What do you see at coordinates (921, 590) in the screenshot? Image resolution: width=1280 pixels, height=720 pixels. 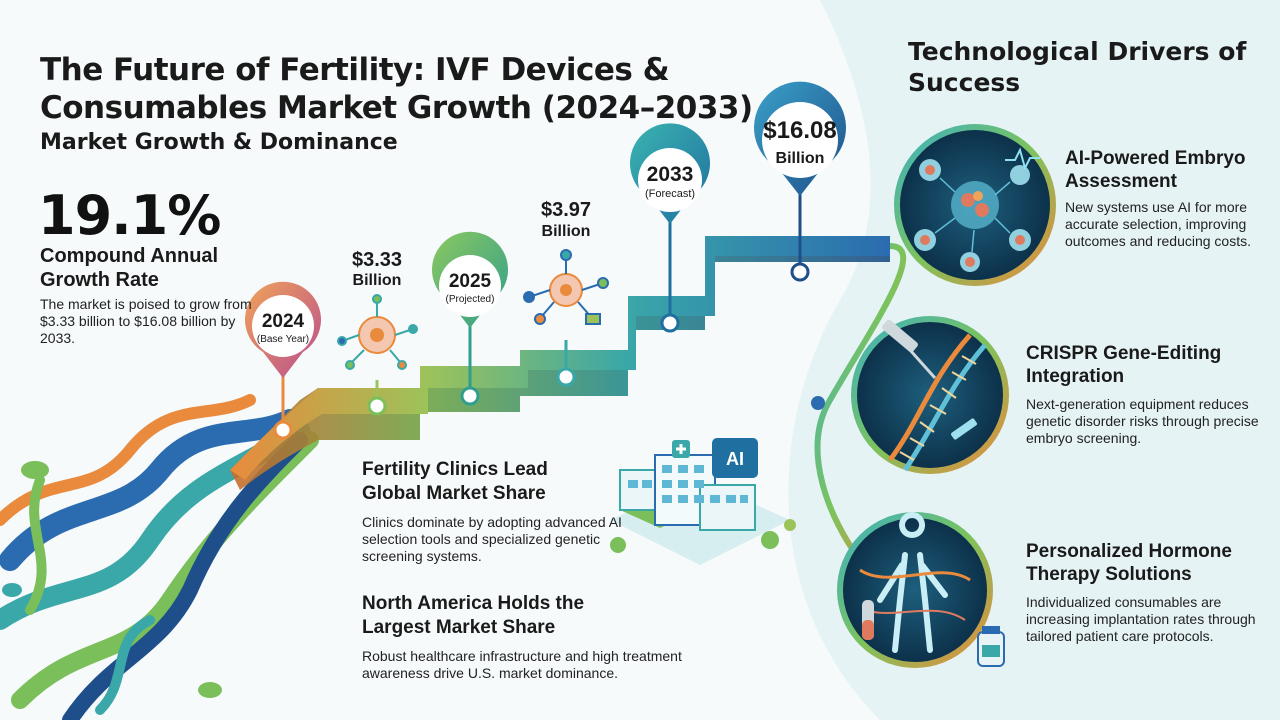 I see `driver-circle-hormone` at bounding box center [921, 590].